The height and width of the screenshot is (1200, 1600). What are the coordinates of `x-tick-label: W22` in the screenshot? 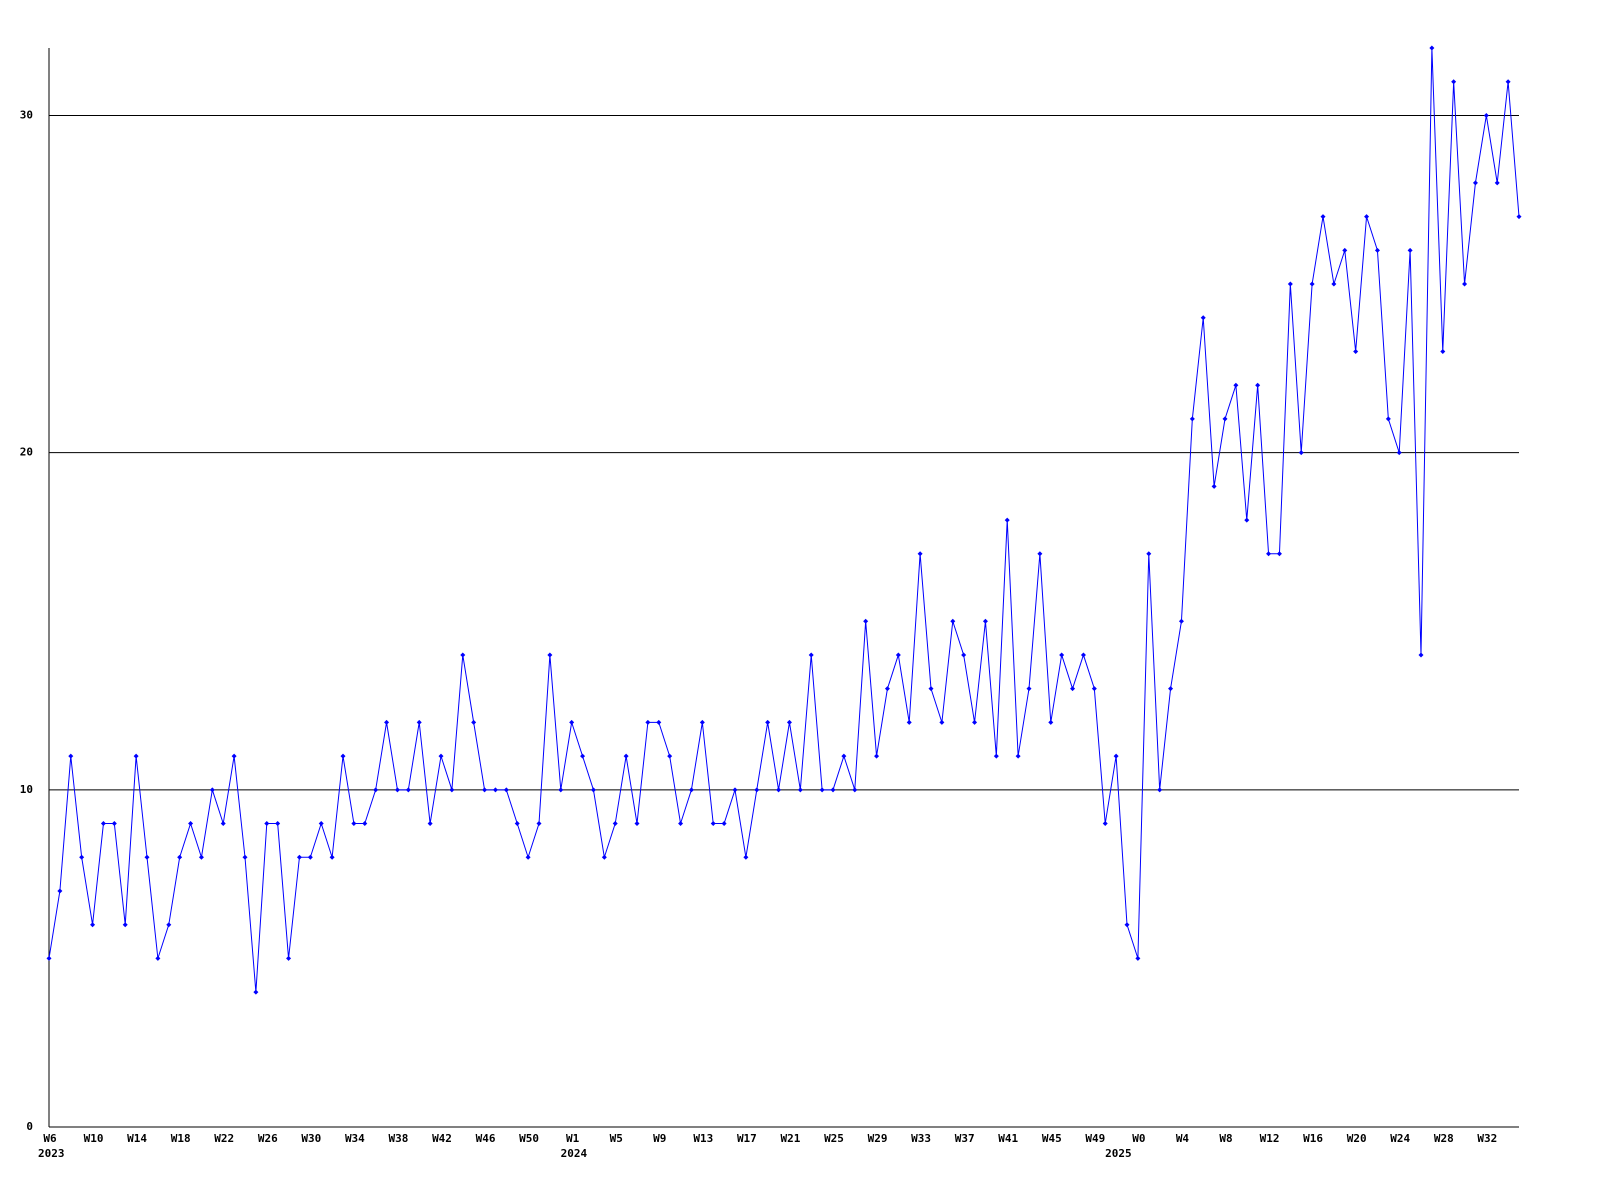 It's located at (224, 1138).